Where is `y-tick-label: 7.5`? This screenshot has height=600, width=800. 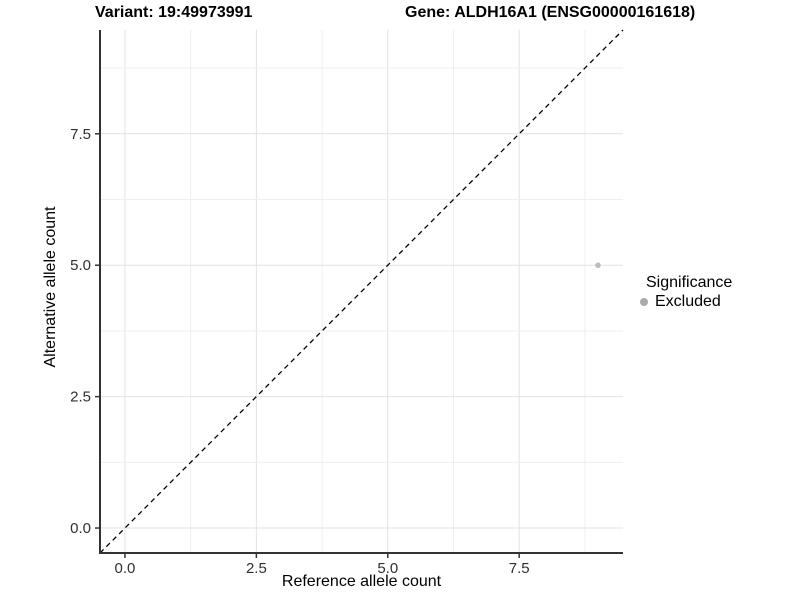
y-tick-label: 7.5 is located at coordinates (80, 134).